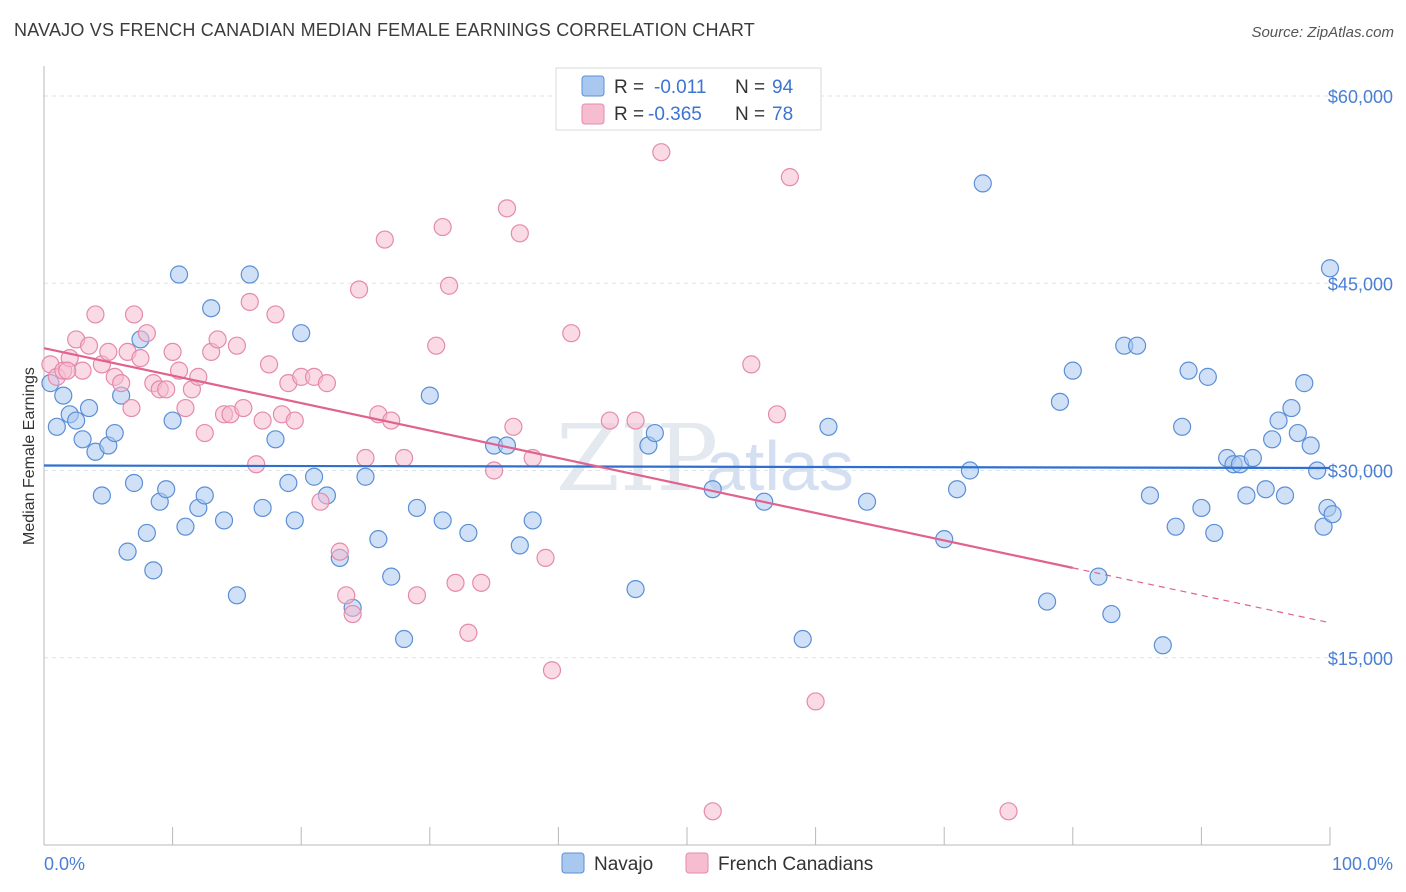 This screenshot has width=1406, height=892. What do you see at coordinates (795, 864) in the screenshot?
I see `bottom-french-label: French Canadians` at bounding box center [795, 864].